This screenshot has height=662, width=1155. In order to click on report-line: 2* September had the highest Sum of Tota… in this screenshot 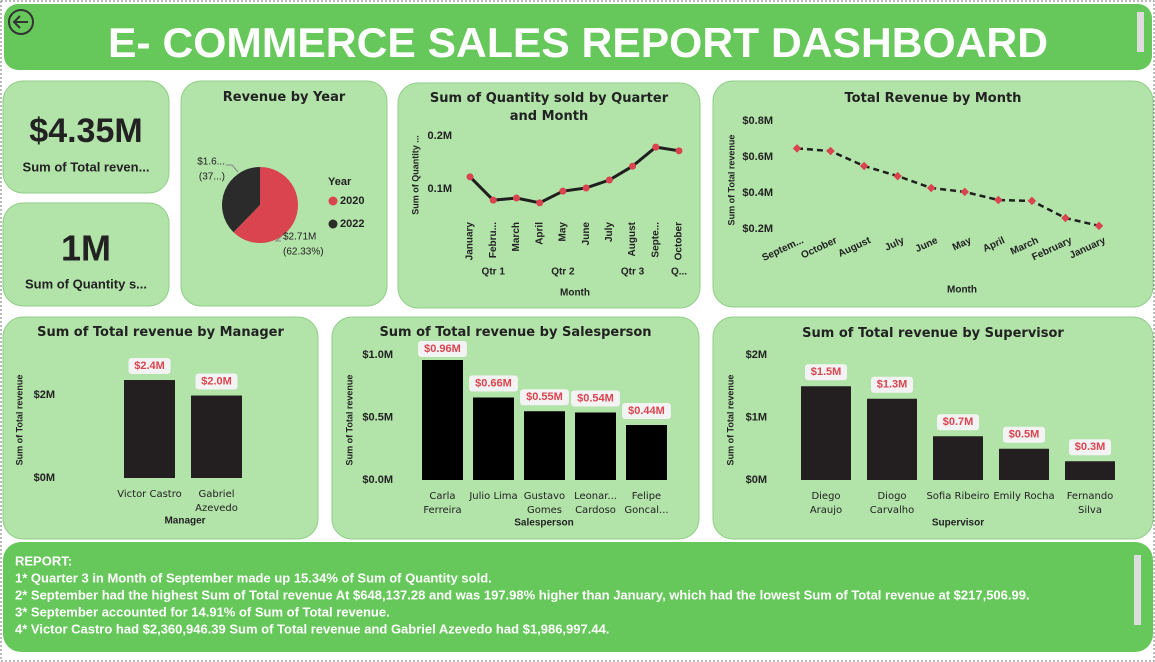, I will do `click(522, 594)`.